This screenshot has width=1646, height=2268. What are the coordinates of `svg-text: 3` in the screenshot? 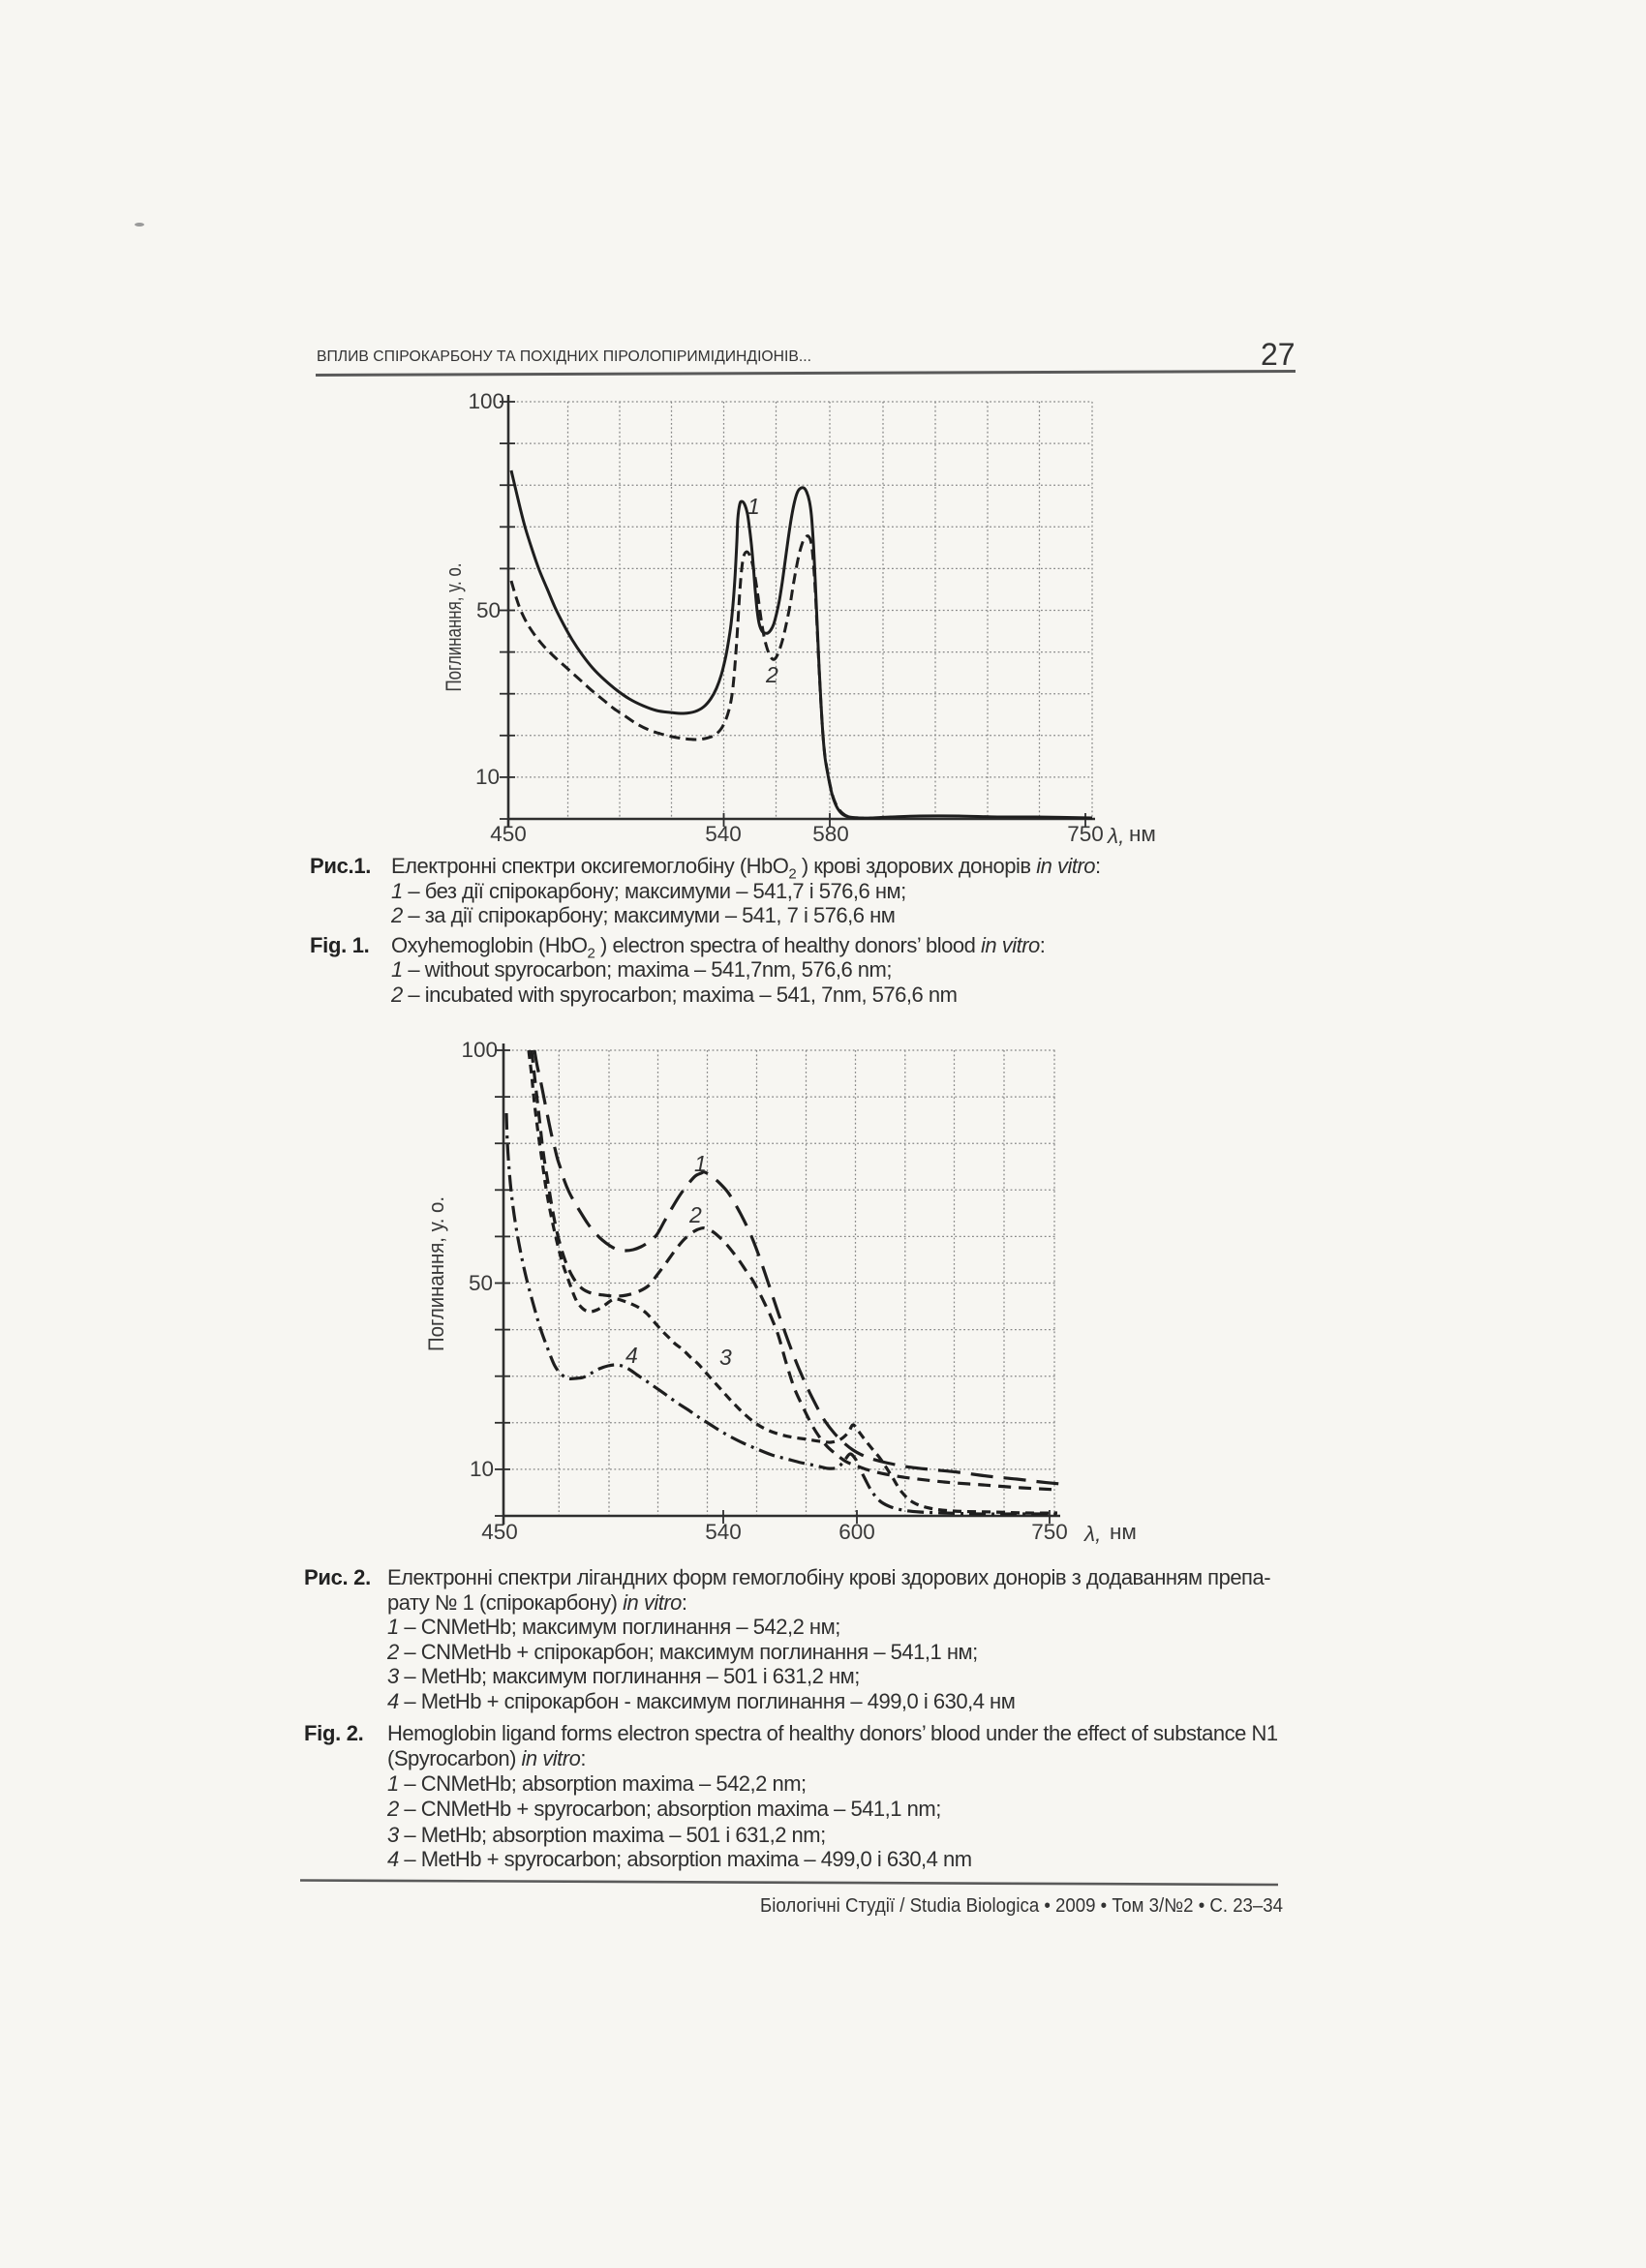 It's located at (725, 1357).